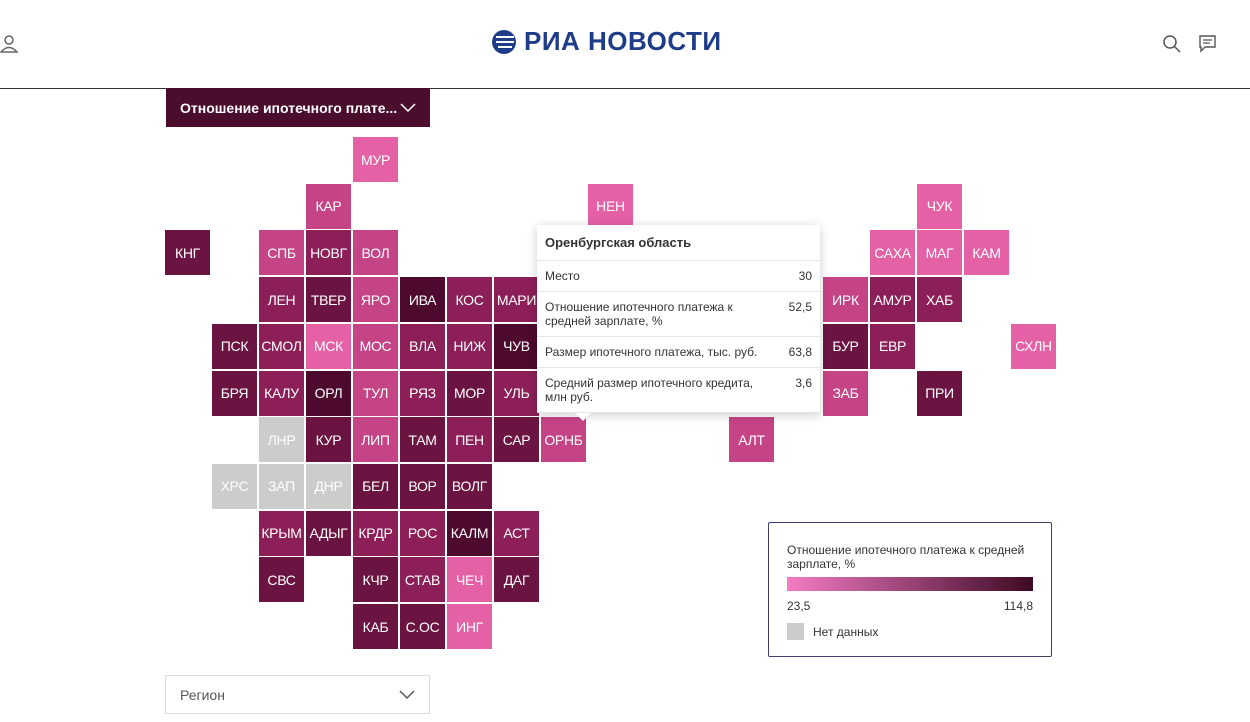  I want to click on region-tile: САХА, so click(892, 253).